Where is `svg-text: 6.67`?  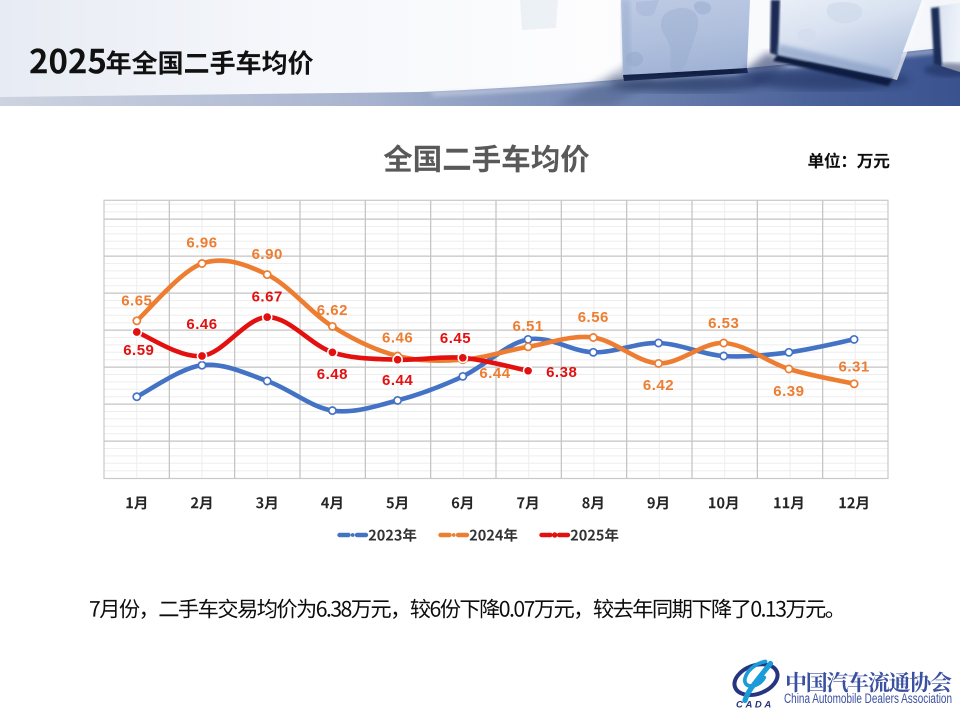 svg-text: 6.67 is located at coordinates (267, 296).